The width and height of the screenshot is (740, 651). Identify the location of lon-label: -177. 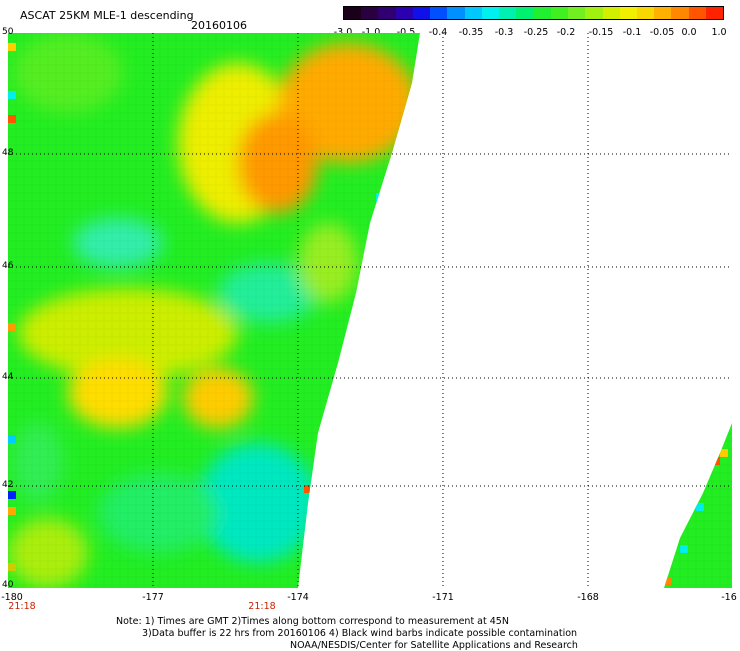
(153, 597).